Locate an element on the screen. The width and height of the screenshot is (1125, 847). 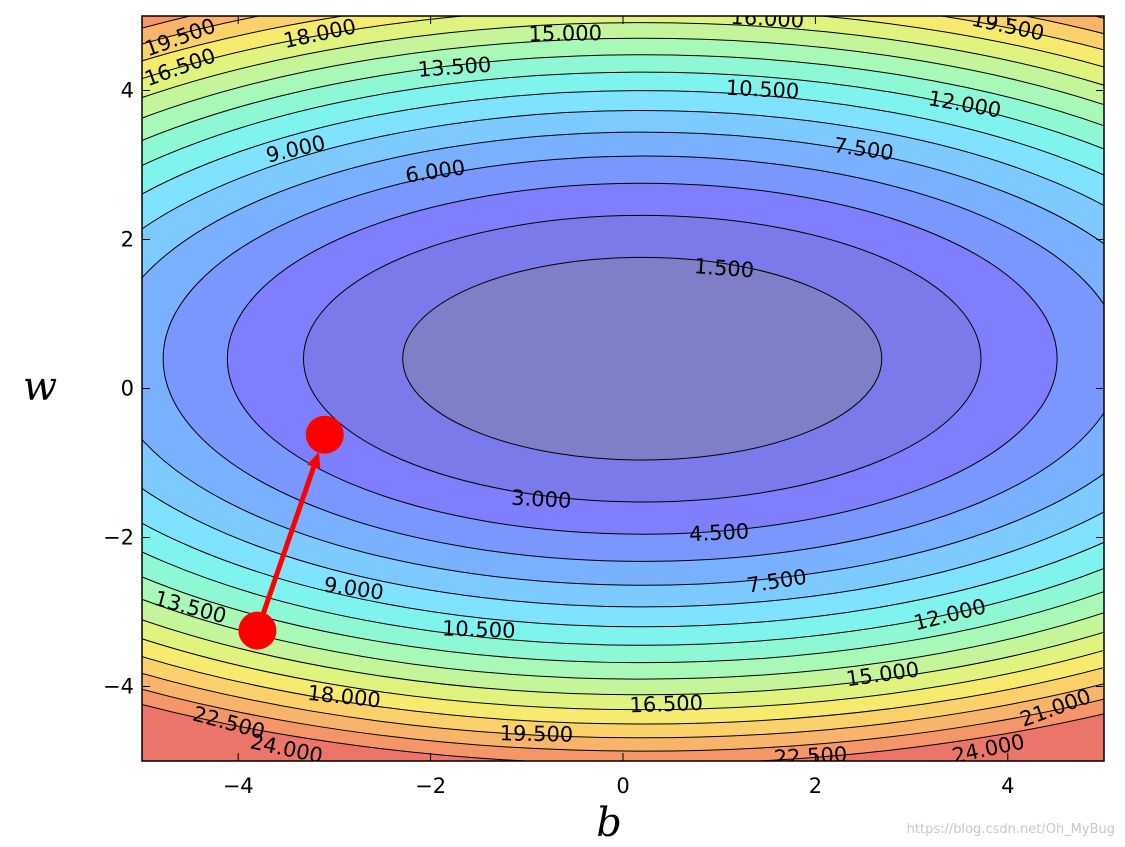
gradient-arrow-shaft is located at coordinates (286, 549).